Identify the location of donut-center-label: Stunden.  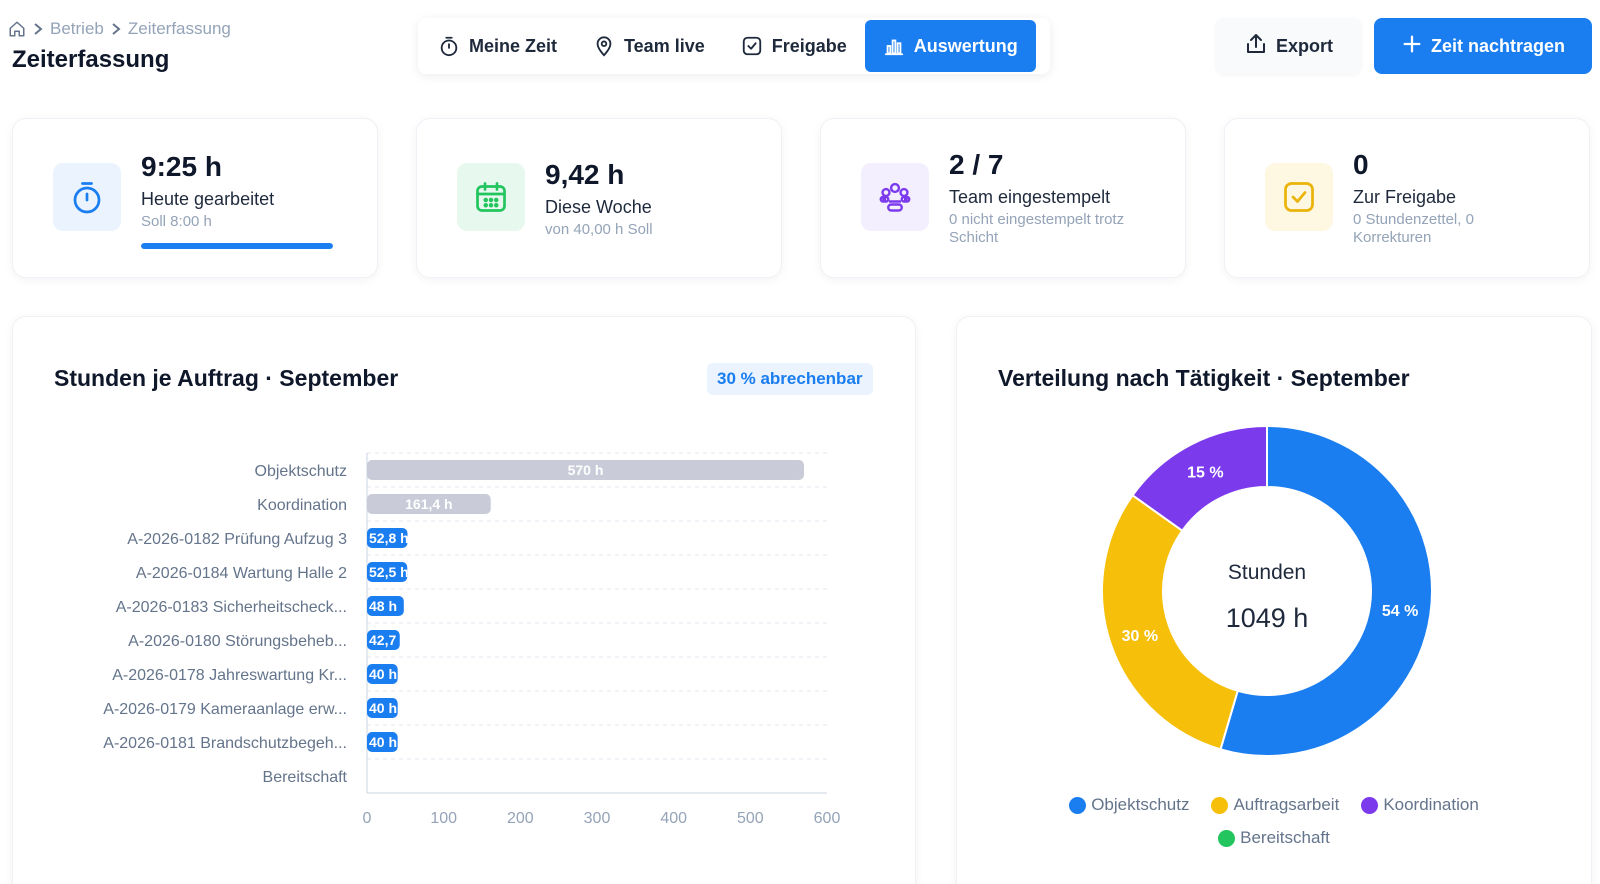
(1267, 572).